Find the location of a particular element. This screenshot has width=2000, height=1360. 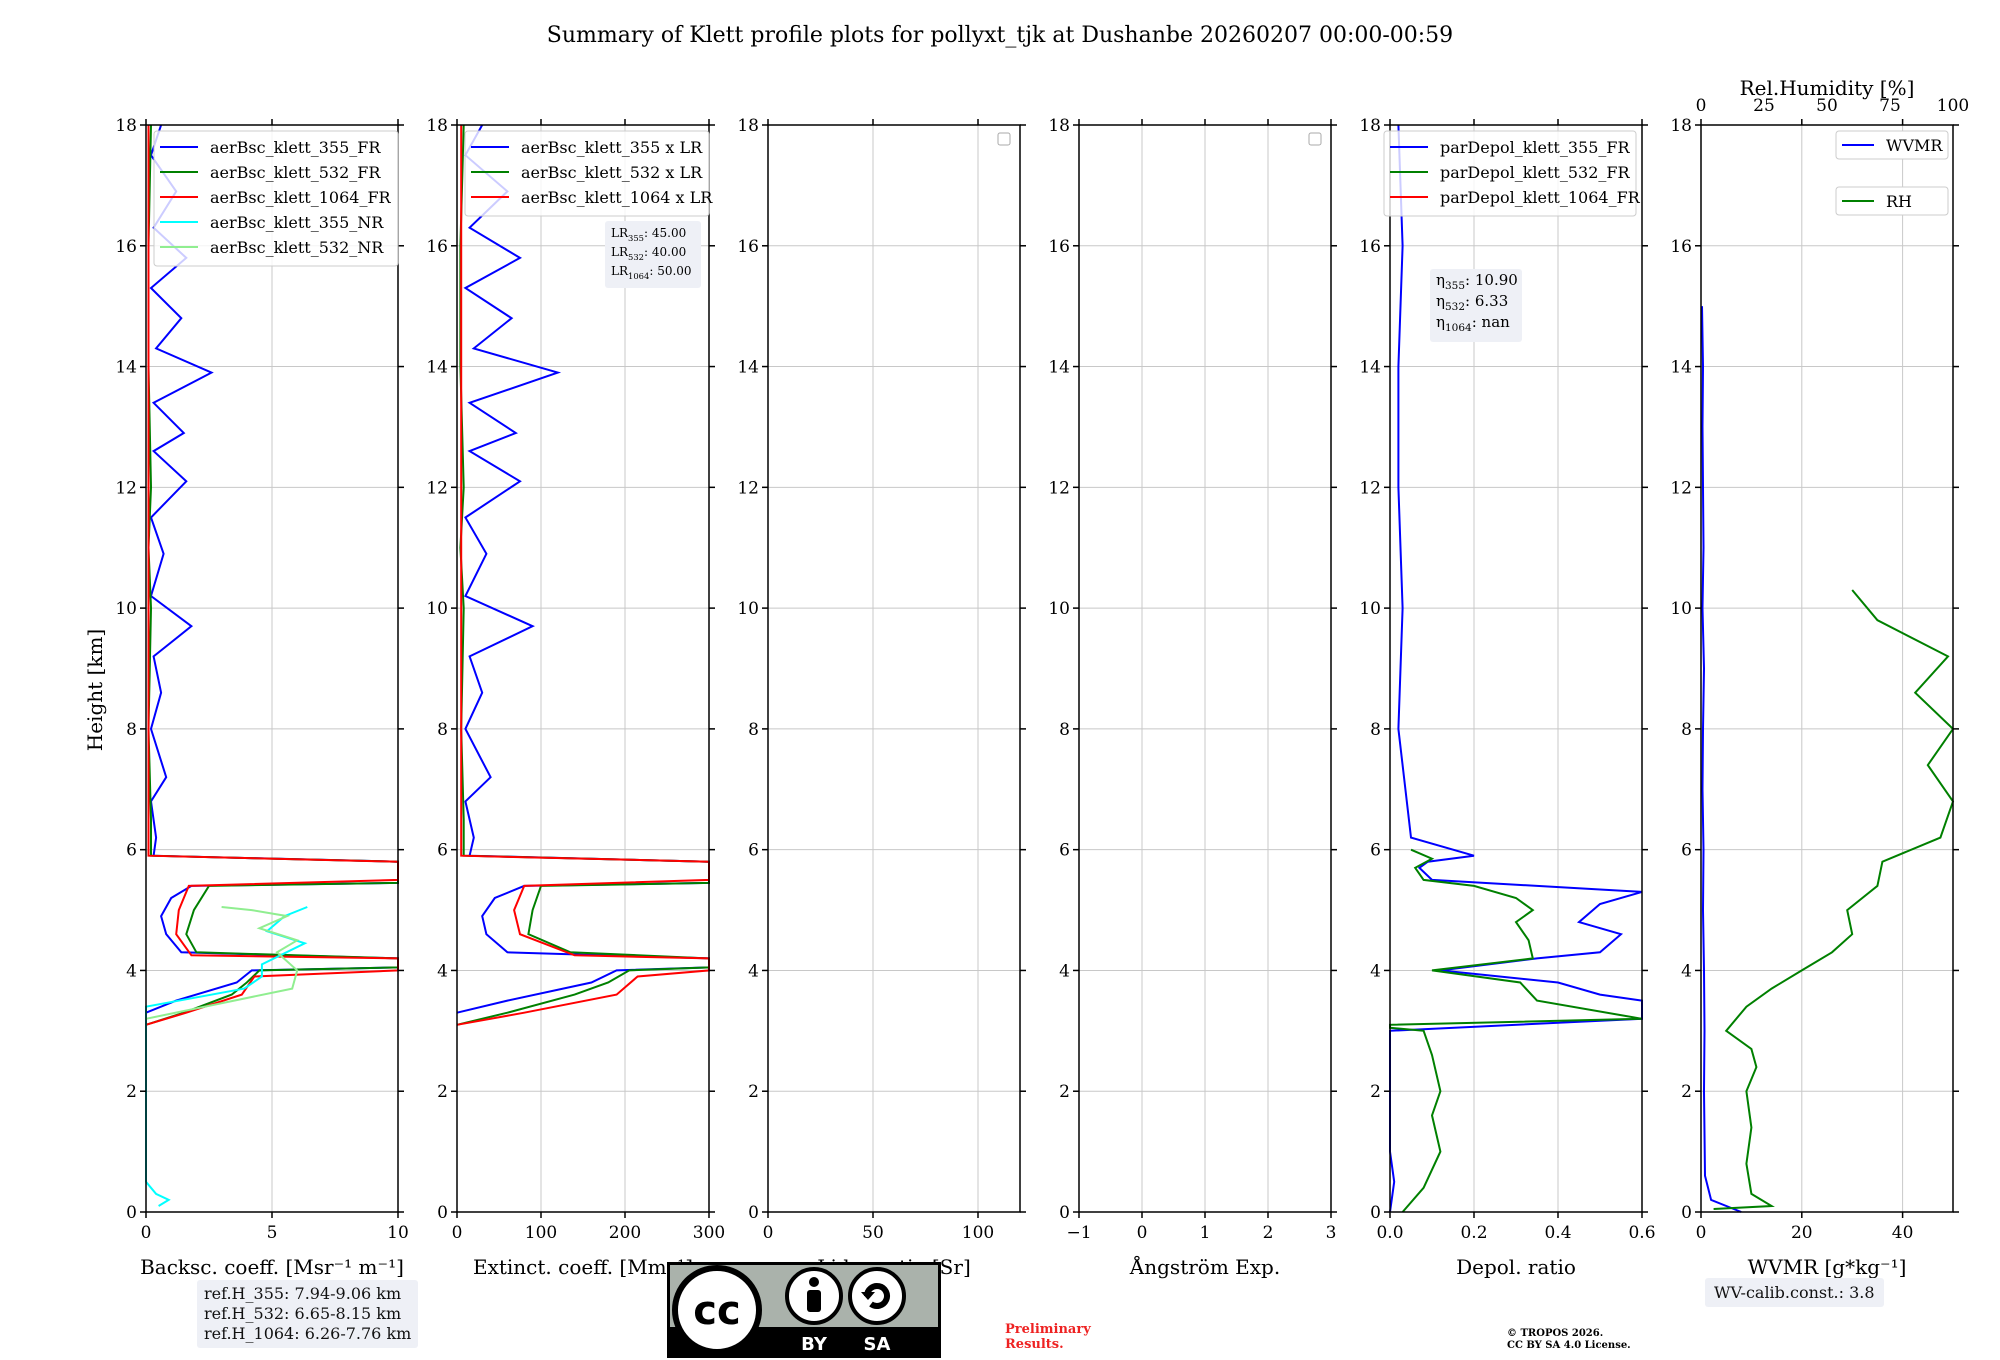

annotation-line: LR532: 40.00 is located at coordinates (648, 253).